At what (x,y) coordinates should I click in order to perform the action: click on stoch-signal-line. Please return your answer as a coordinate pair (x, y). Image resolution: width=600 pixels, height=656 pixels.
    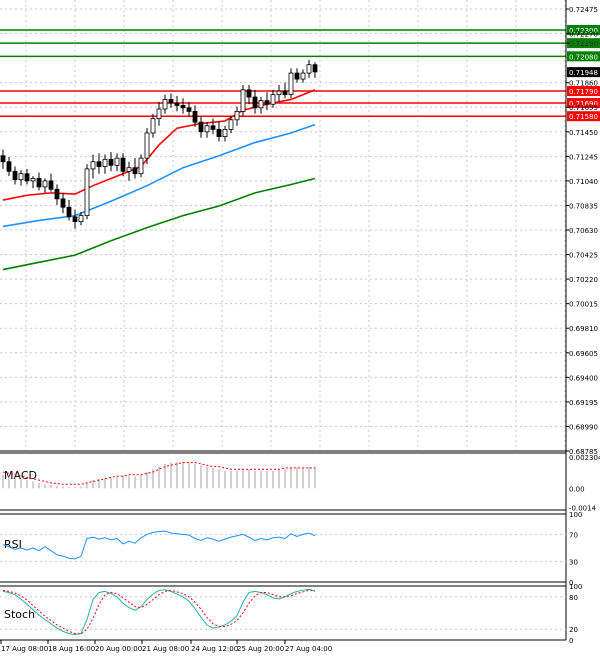
    Looking at the image, I should click on (158, 612).